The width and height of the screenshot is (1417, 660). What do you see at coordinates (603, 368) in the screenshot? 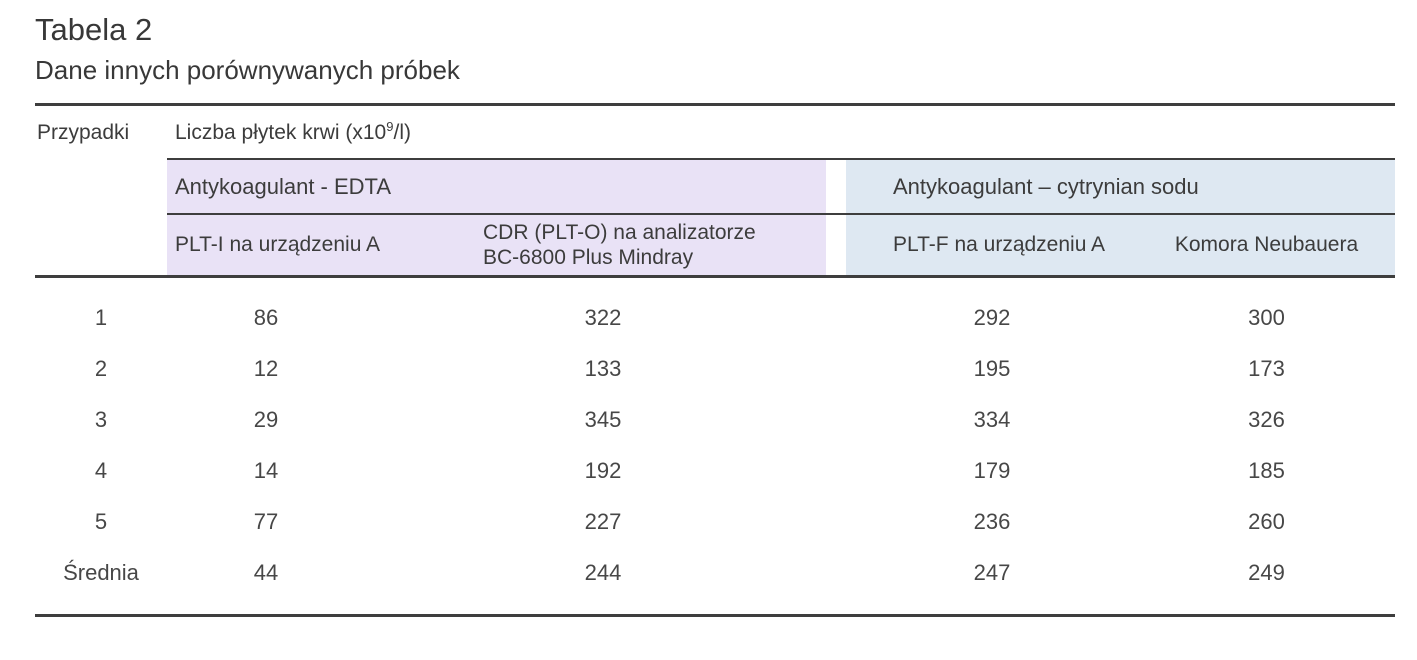
I see `value-cdr: 133` at bounding box center [603, 368].